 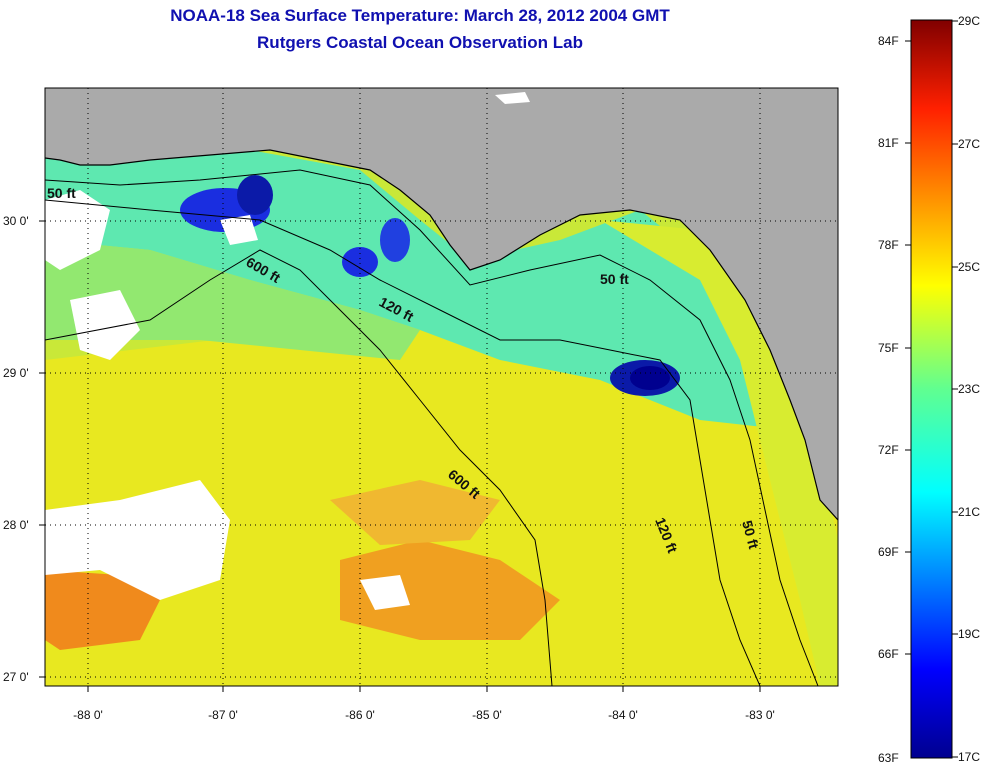 What do you see at coordinates (395, 240) in the screenshot?
I see `cold-spot-center-east` at bounding box center [395, 240].